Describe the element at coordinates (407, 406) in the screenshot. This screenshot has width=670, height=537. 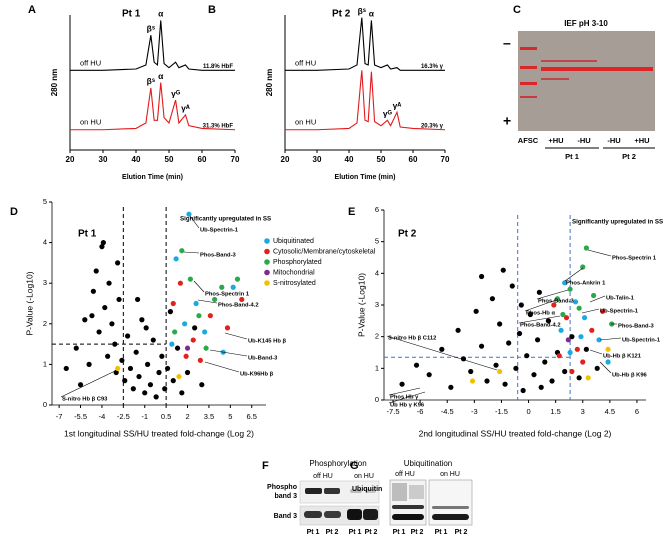
I see `annotation: Ub Hb γ K96` at that location.